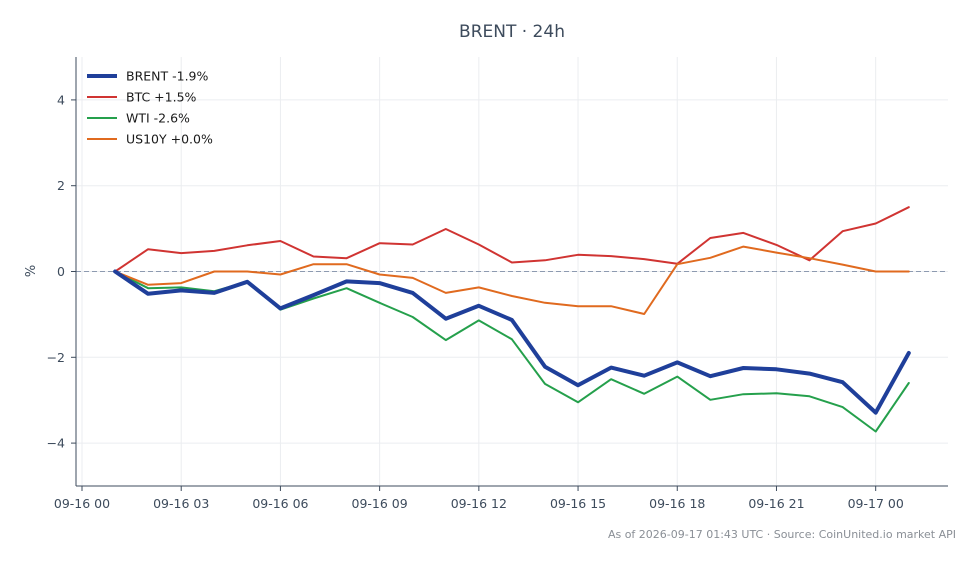 This screenshot has height=564, width=980. I want to click on series-line-us10y, so click(512, 280).